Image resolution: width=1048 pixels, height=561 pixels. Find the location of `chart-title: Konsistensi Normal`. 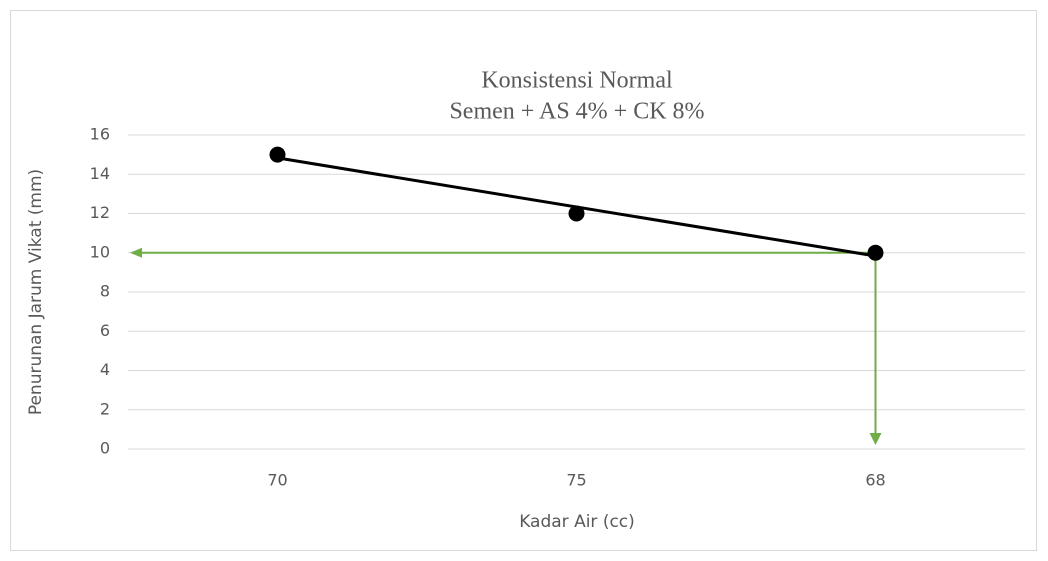

chart-title: Konsistensi Normal is located at coordinates (577, 81).